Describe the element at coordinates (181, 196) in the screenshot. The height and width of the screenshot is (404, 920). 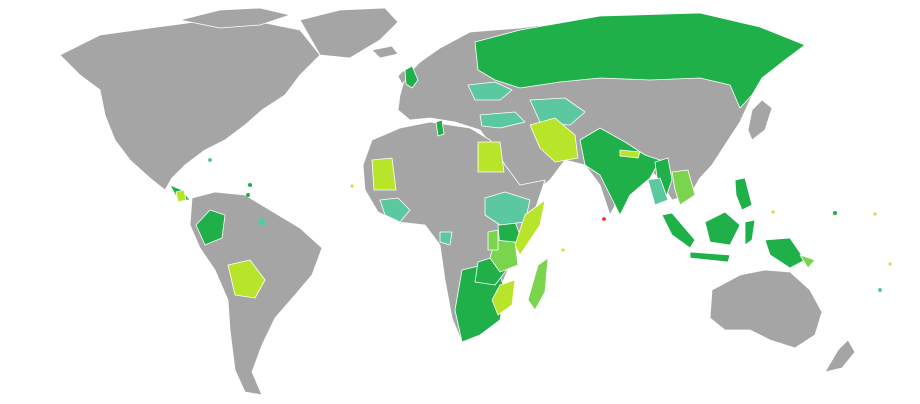
I see `nicaragua` at that location.